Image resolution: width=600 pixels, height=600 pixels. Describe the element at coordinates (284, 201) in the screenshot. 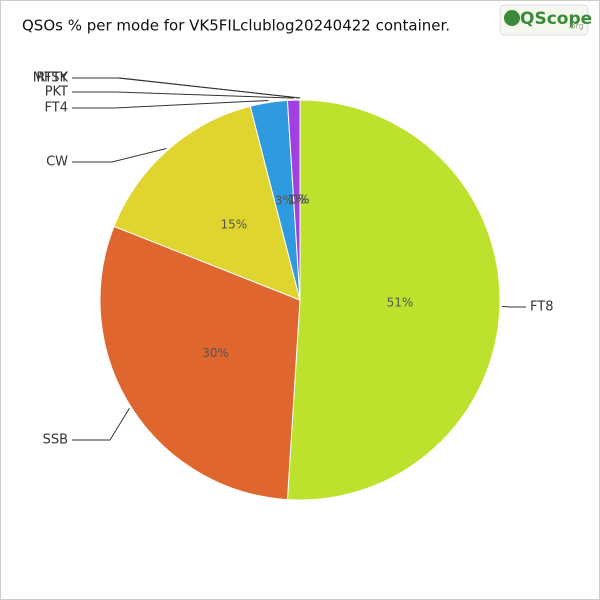

I see `value-label: 3%` at that location.